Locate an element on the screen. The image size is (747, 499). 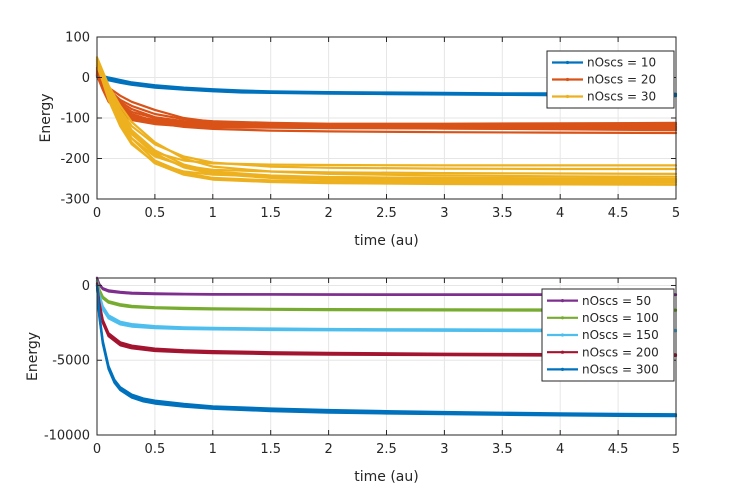
legend-label: nOscs = 20 is located at coordinates (621, 80).